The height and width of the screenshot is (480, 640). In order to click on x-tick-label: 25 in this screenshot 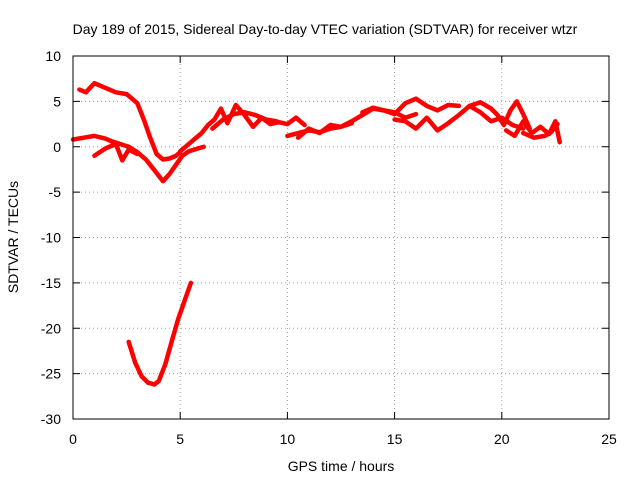, I will do `click(609, 439)`.